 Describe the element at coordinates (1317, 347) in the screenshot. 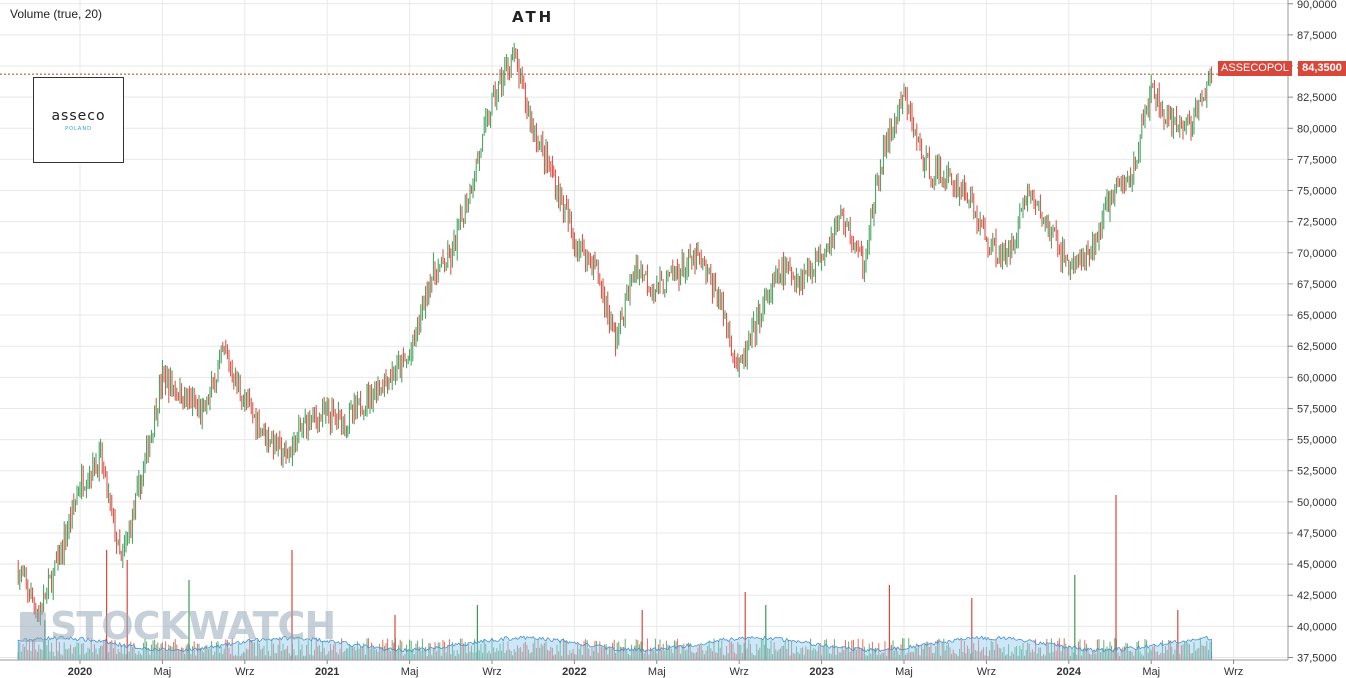

I see `y-tick-label: 62,5000` at that location.